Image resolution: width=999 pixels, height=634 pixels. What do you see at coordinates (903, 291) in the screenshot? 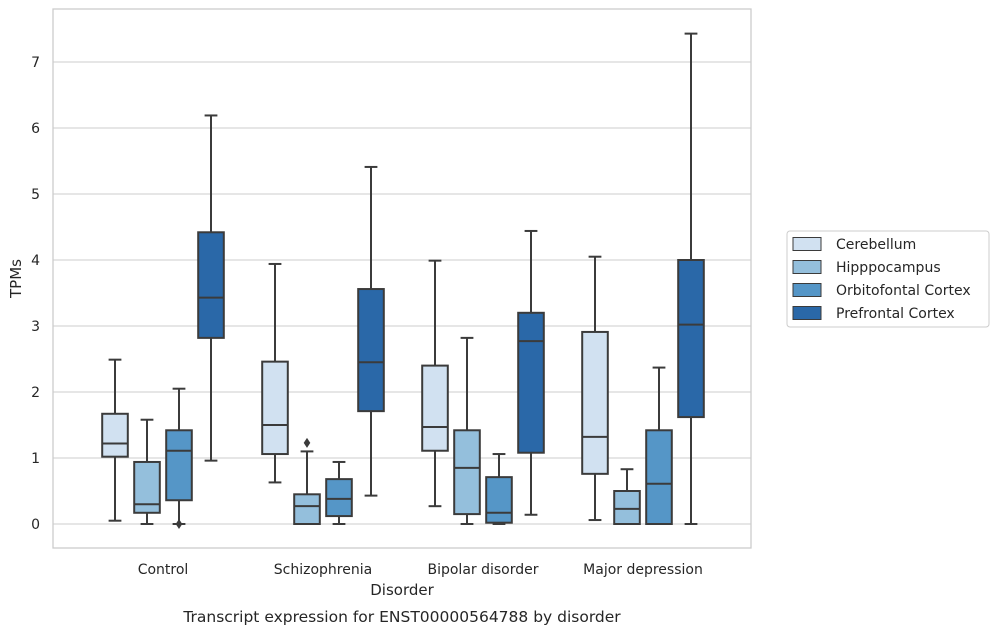
I see `legend-label: Orbitofontal Cortex` at bounding box center [903, 291].